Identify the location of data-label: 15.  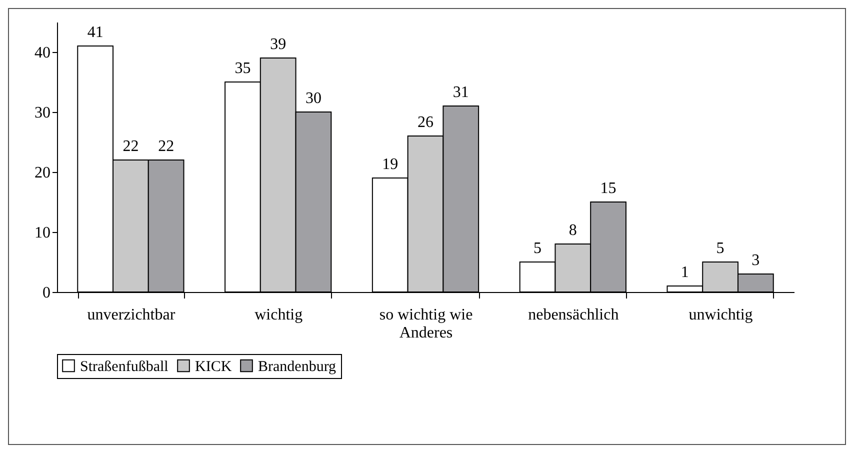
(608, 188).